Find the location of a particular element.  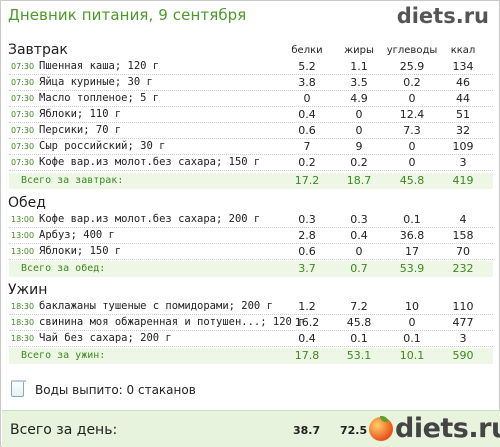

header: Дневник питания, 9 сентября diets.ru is located at coordinates (250, 16).